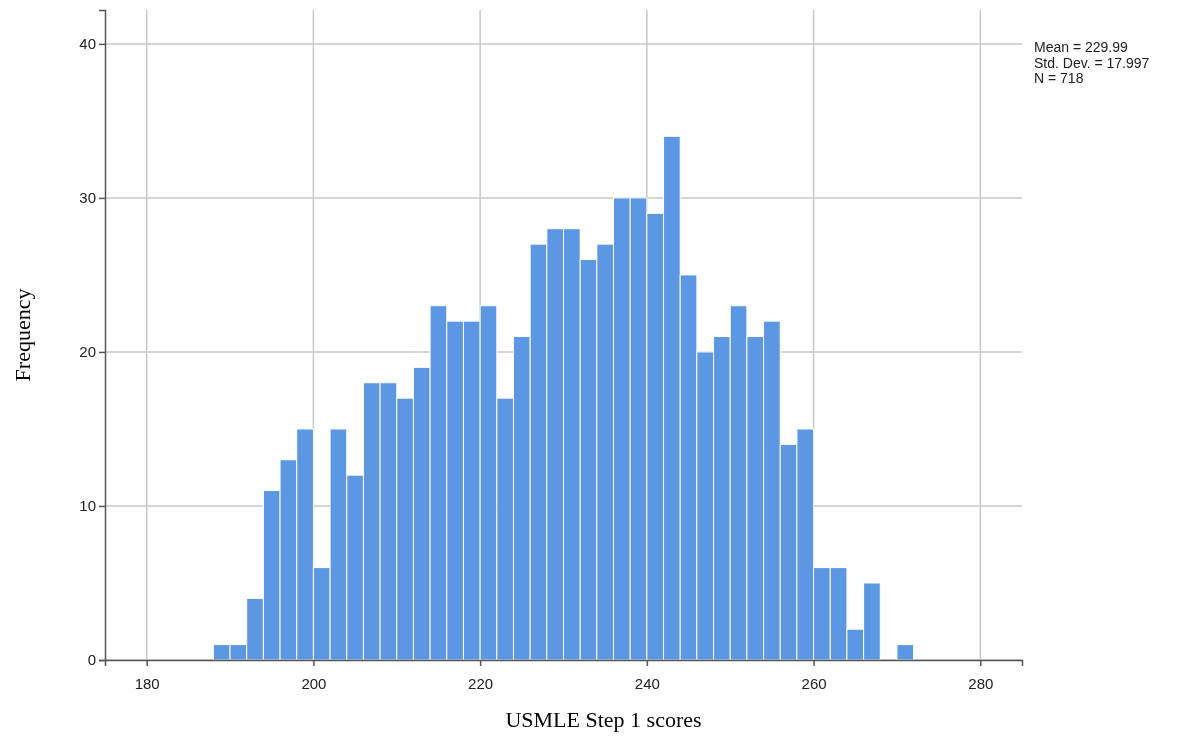  I want to click on y-tick-label: 30, so click(87, 198).